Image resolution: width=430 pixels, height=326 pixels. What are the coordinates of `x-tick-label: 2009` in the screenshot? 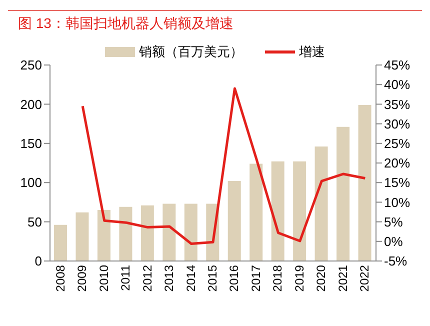 It's located at (82, 278).